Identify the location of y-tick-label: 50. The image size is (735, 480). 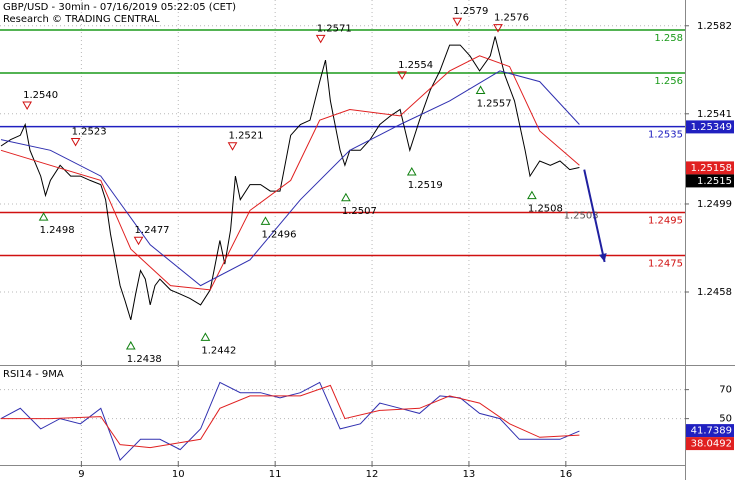
(725, 419).